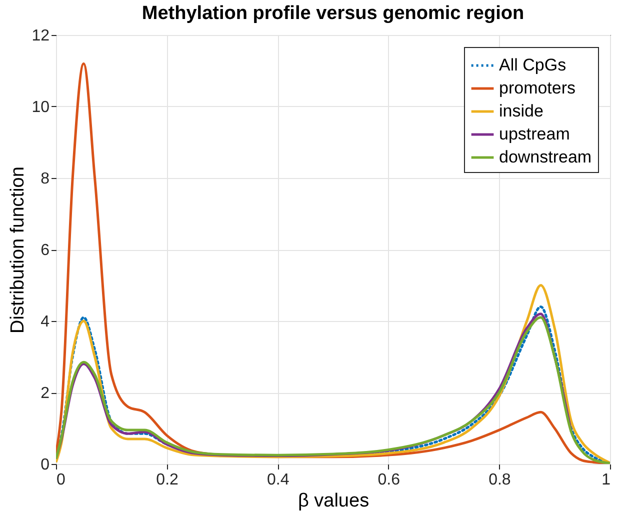 This screenshot has width=631, height=522. What do you see at coordinates (45, 250) in the screenshot?
I see `y-tick-label: 6` at bounding box center [45, 250].